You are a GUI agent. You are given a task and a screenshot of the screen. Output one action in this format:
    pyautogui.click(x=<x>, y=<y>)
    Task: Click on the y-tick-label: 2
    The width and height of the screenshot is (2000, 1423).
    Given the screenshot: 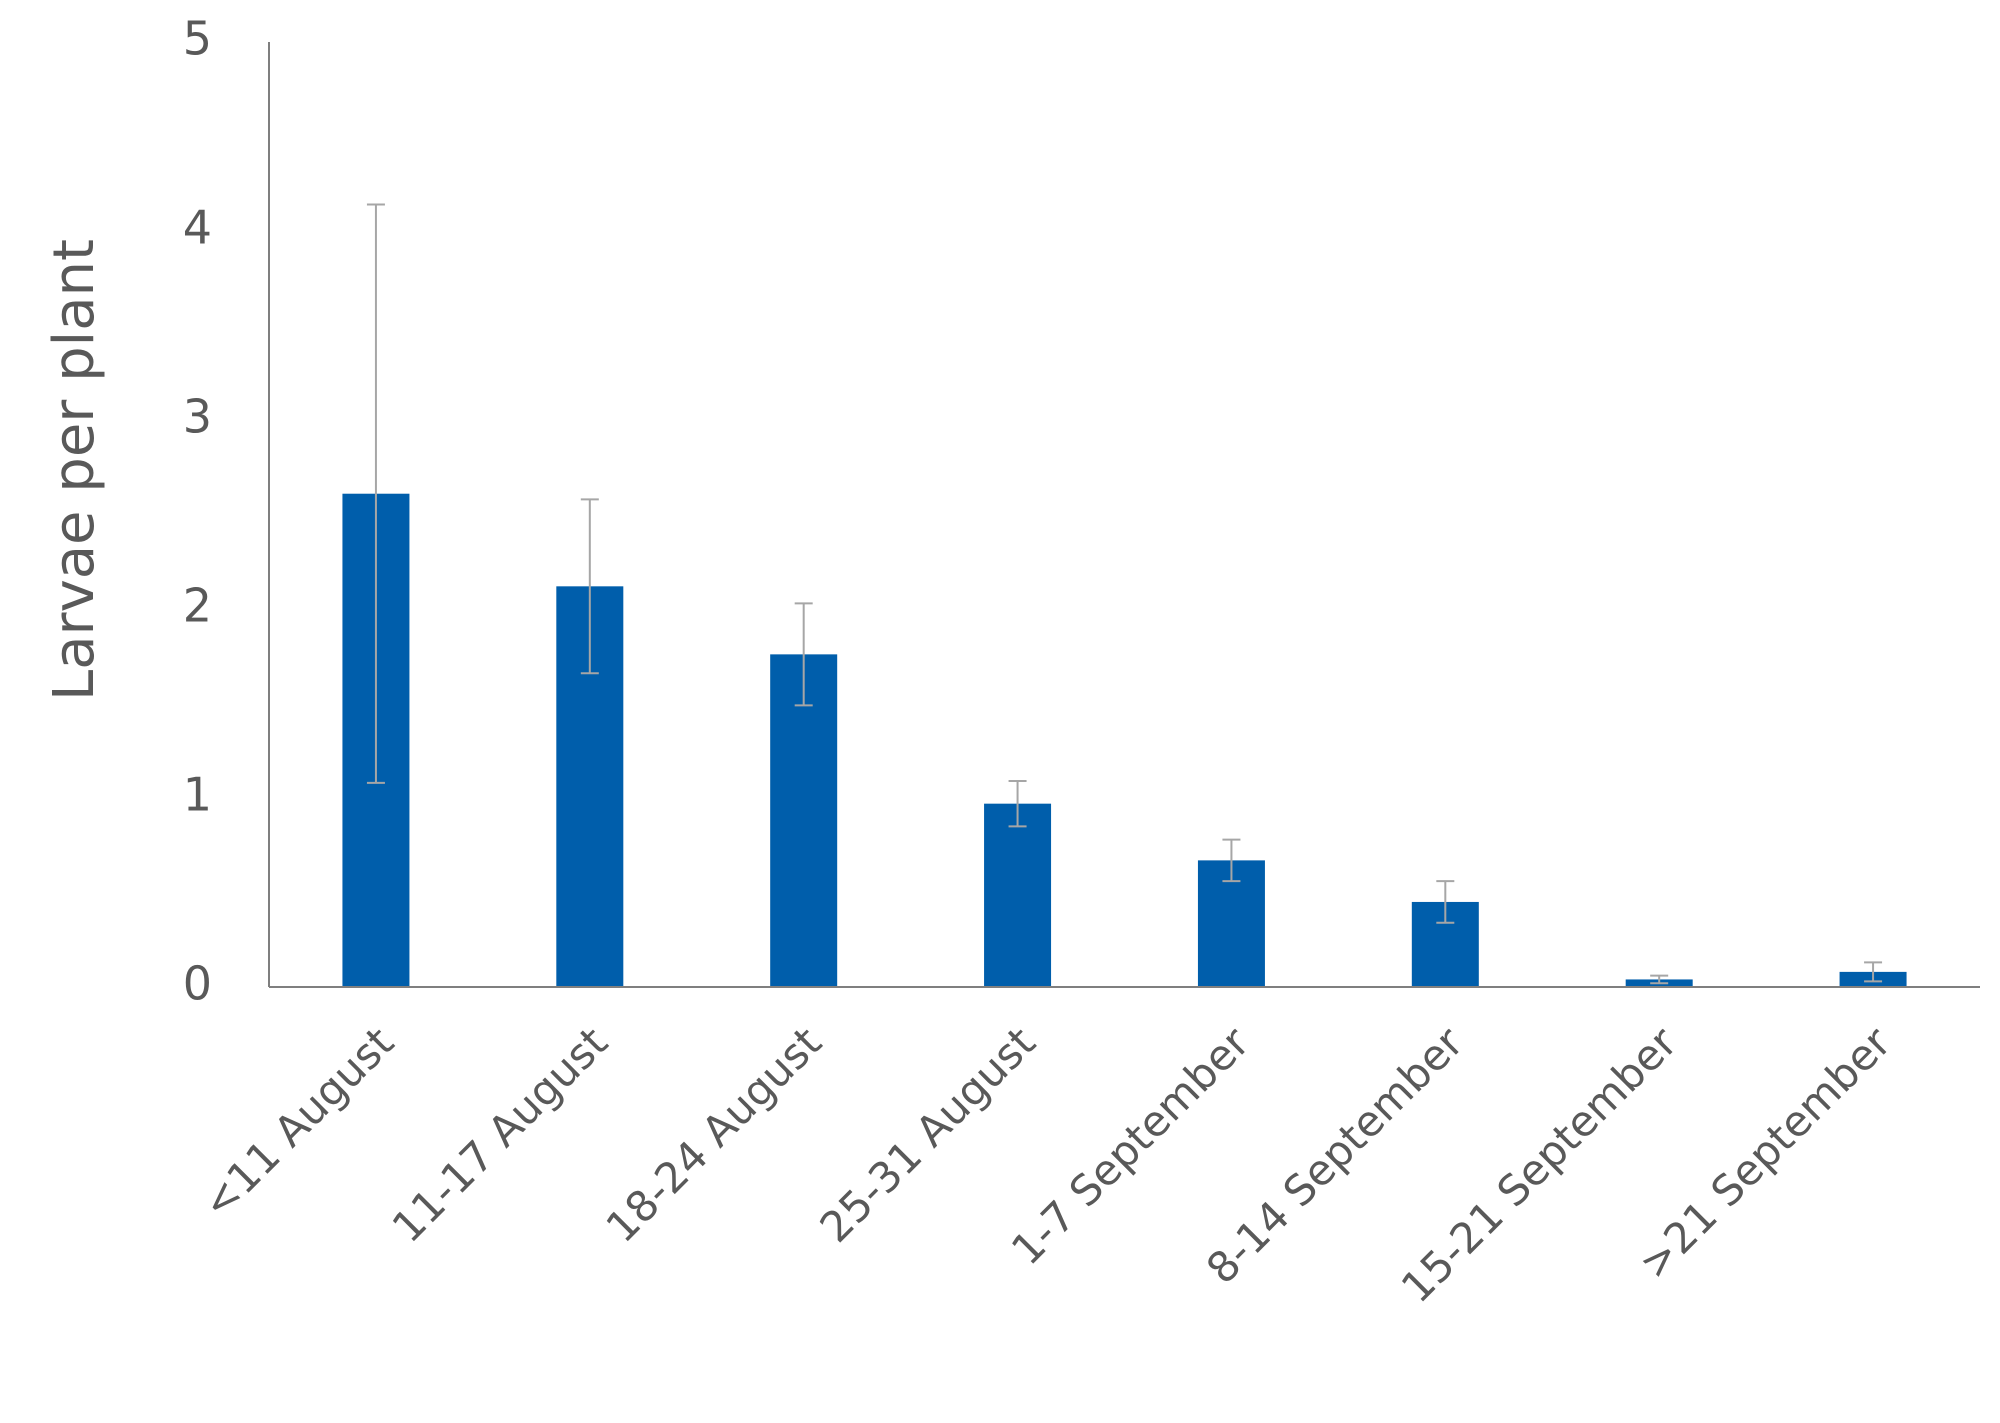 What is the action you would take?
    pyautogui.click(x=197, y=606)
    